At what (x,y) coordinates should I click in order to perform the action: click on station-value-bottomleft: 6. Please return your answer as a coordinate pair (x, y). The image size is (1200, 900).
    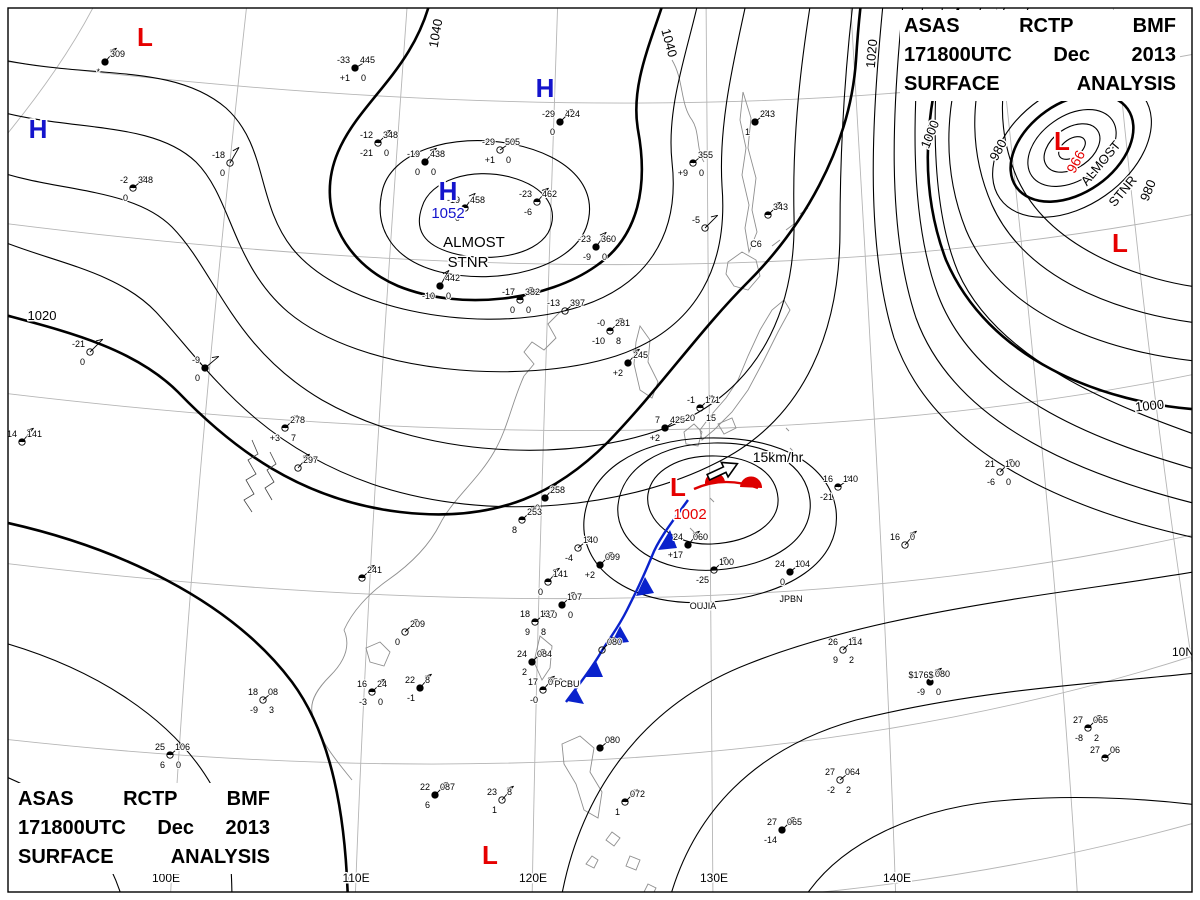
    Looking at the image, I should click on (162, 765).